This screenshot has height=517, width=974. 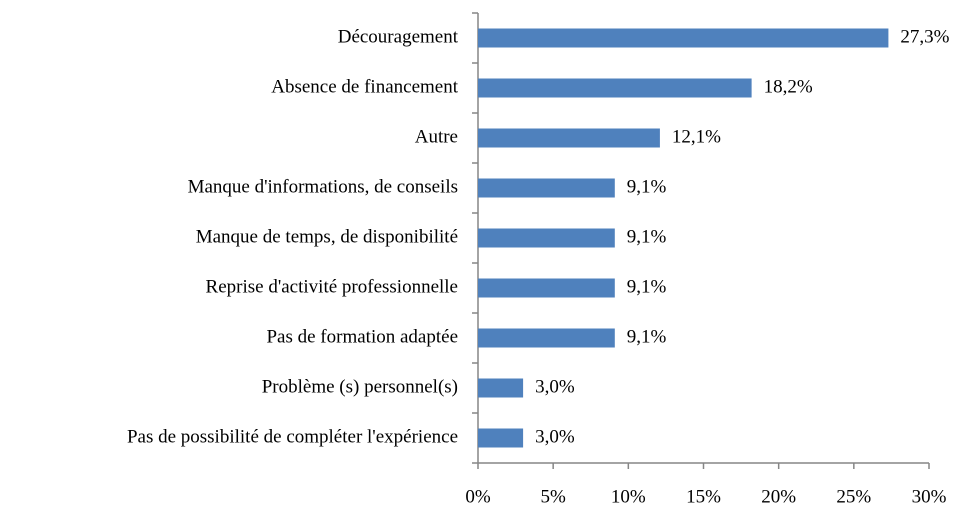 I want to click on x-tick-label: 30%, so click(x=929, y=496).